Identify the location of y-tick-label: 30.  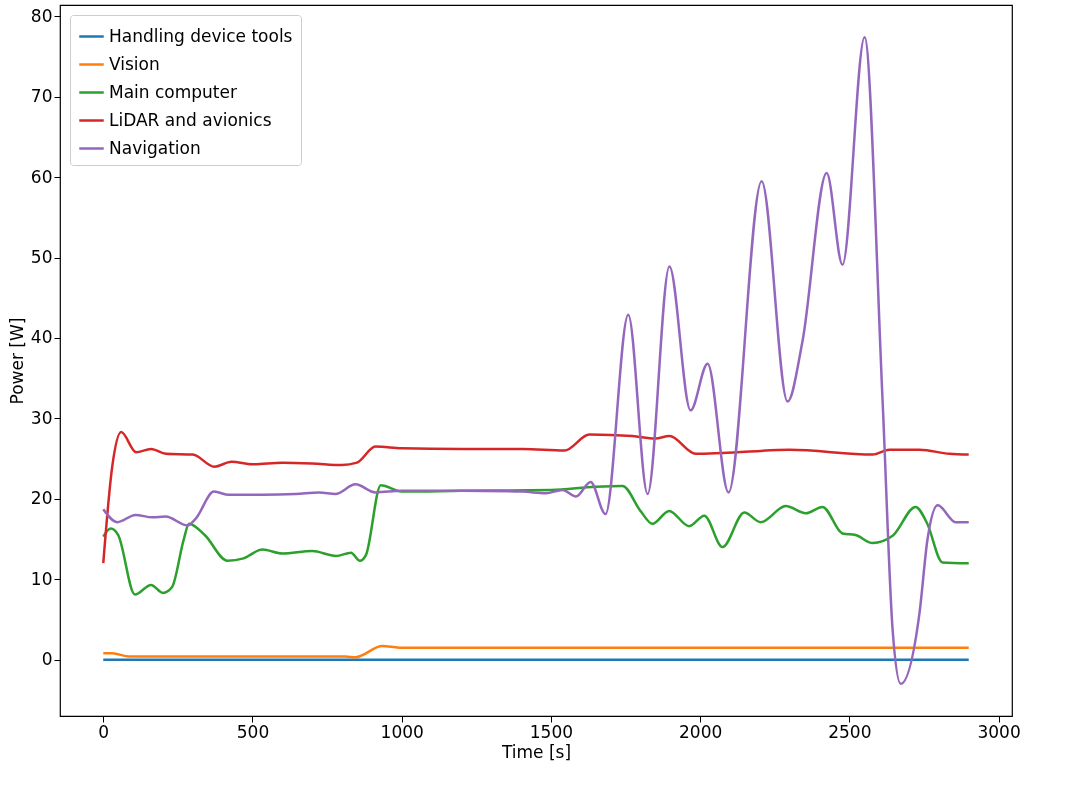
(41, 417).